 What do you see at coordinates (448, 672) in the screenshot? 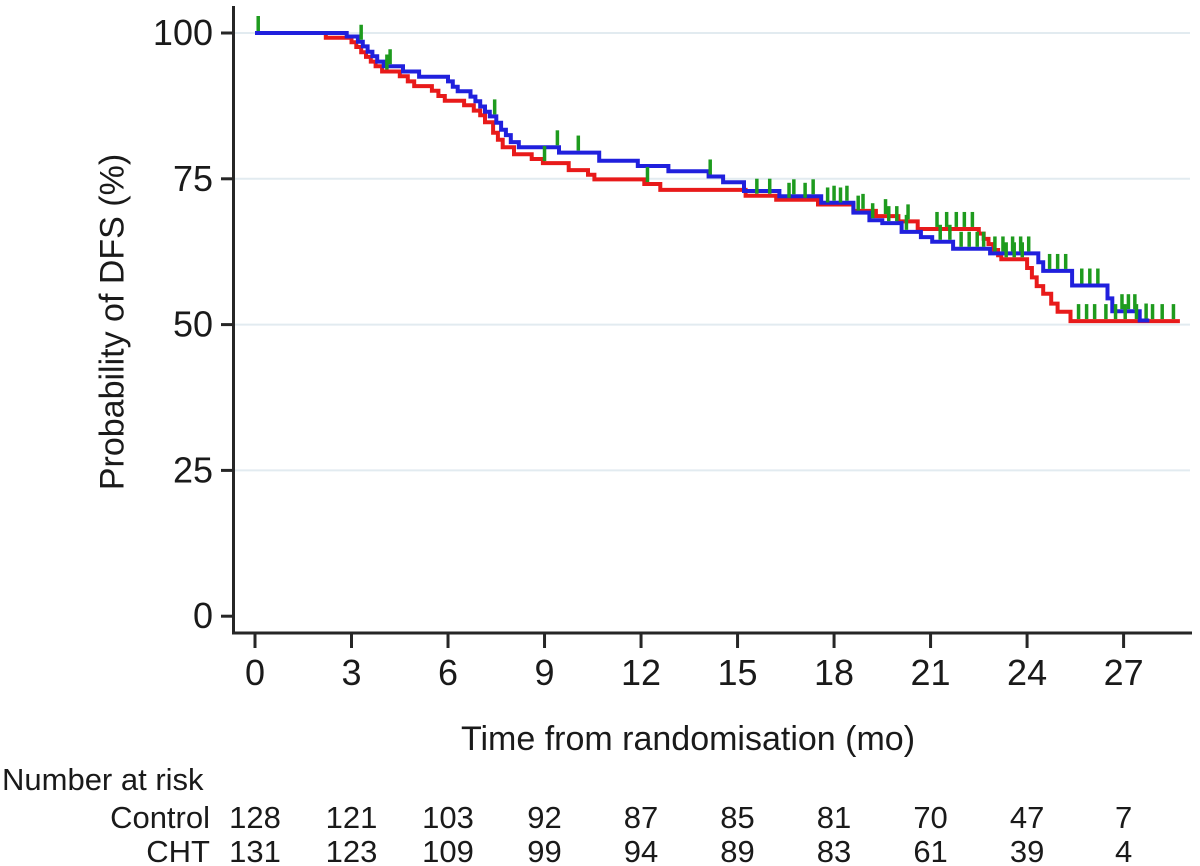
I see `x-tick-label: 6` at bounding box center [448, 672].